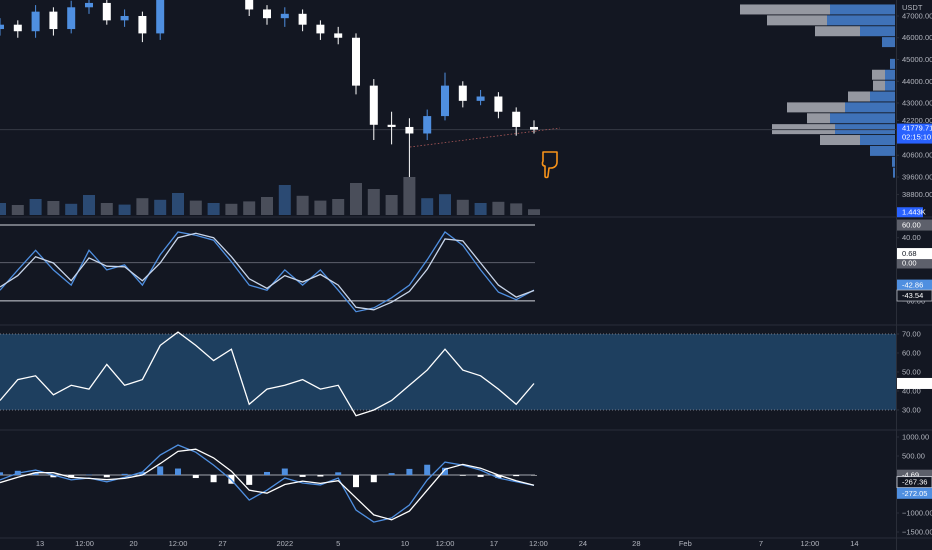 The width and height of the screenshot is (932, 550). What do you see at coordinates (909, 262) in the screenshot?
I see `y-tick-label: 0.00` at bounding box center [909, 262].